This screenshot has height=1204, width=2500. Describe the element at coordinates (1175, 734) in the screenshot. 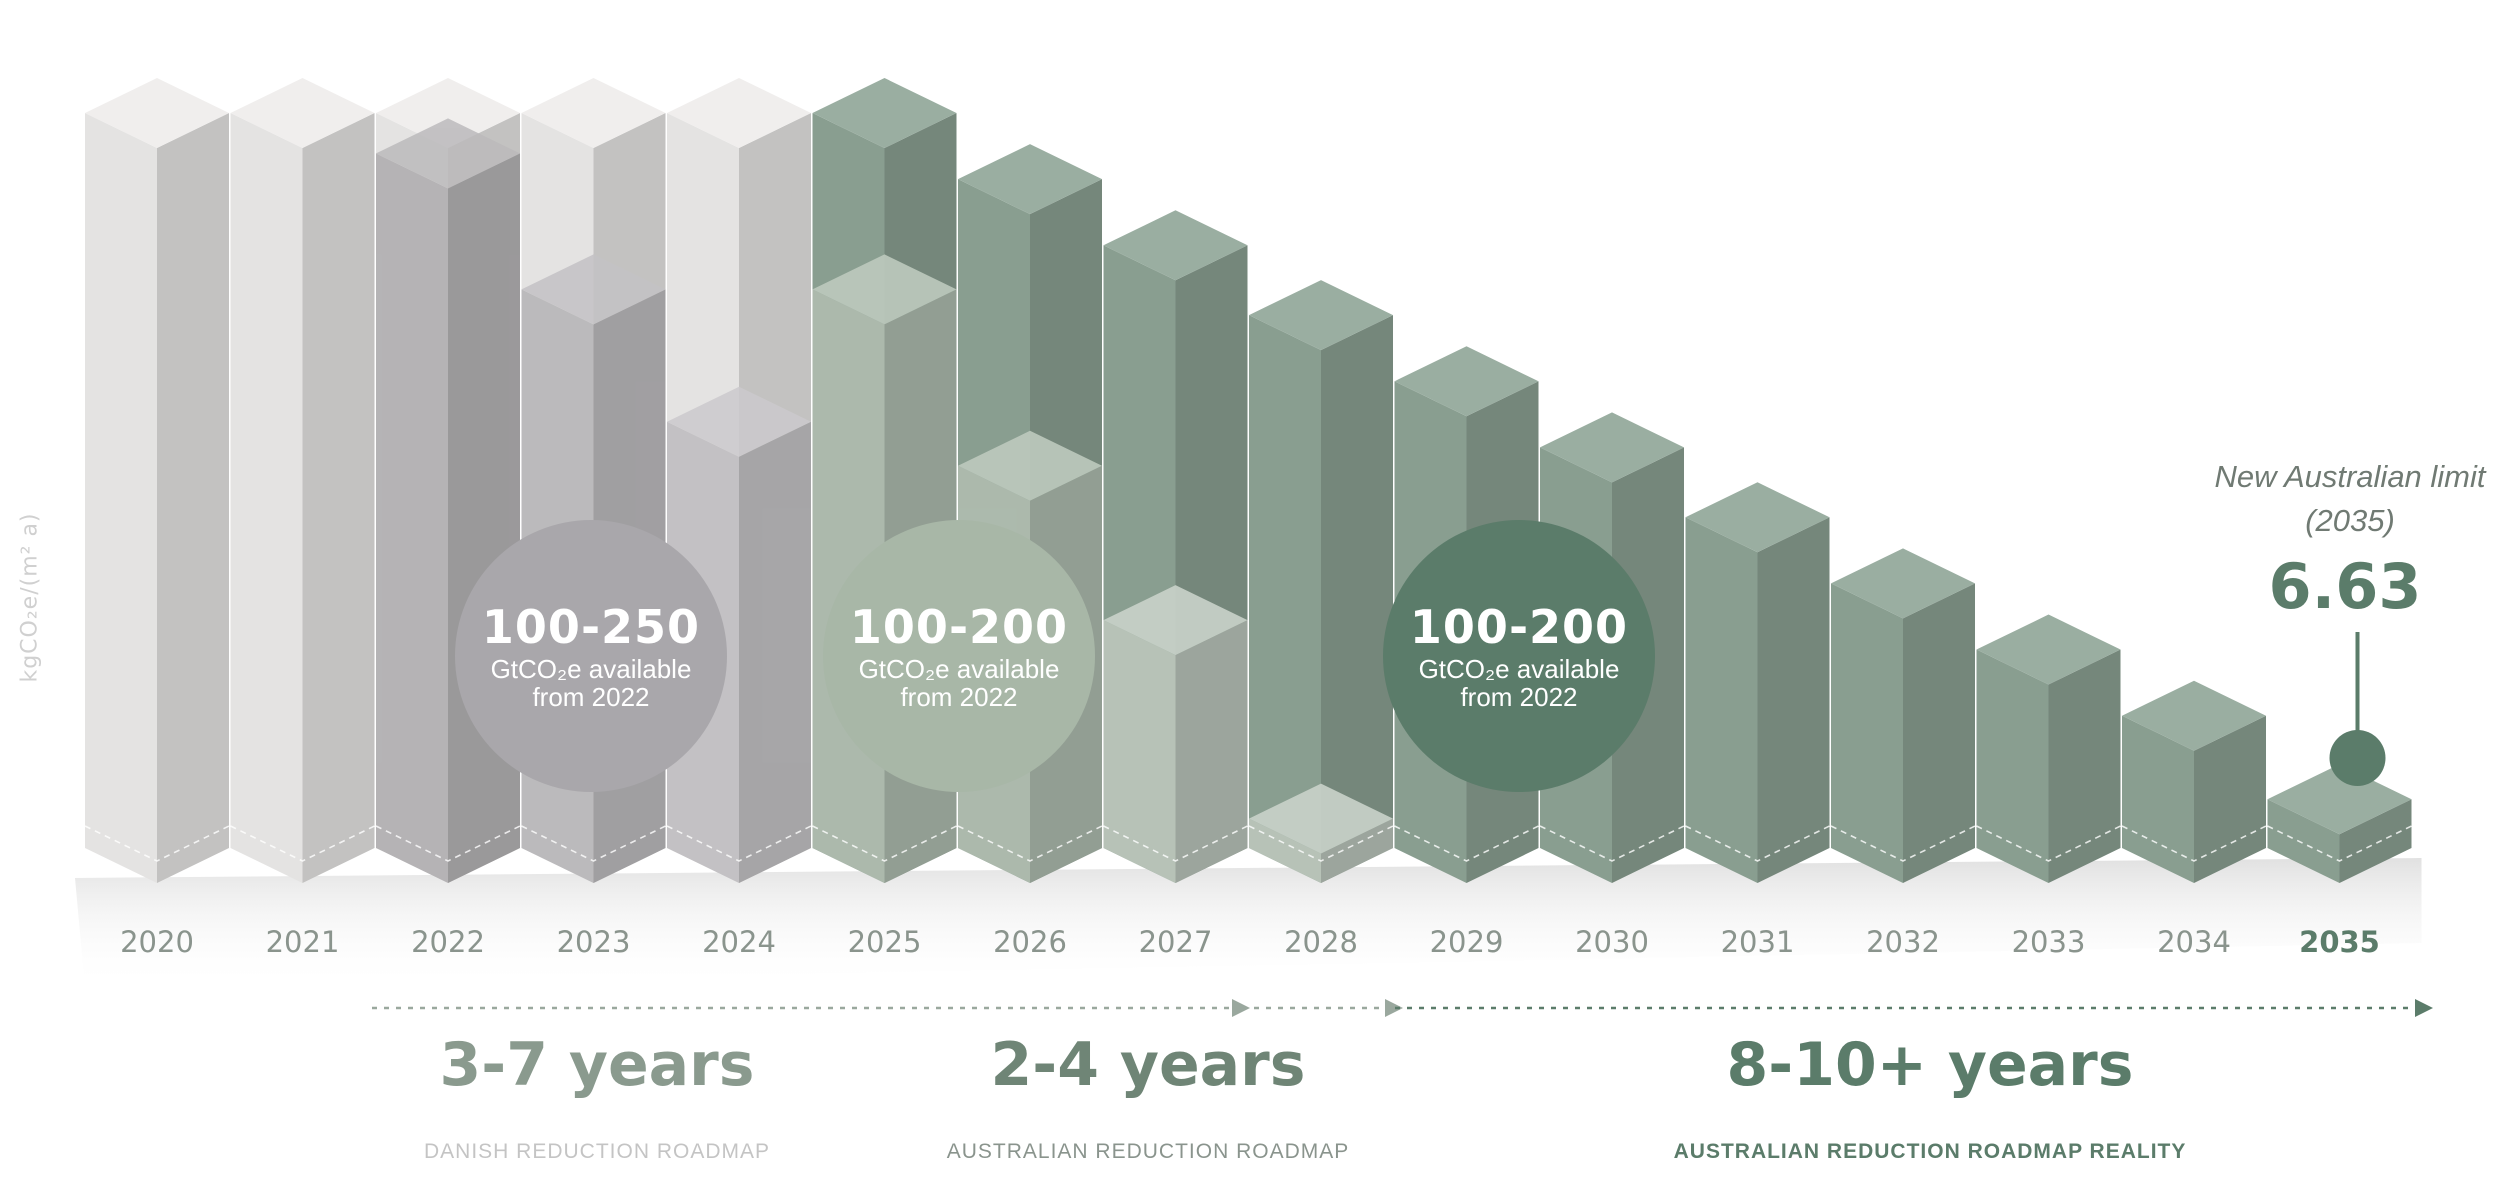

I see `overlay-bar-2027` at that location.